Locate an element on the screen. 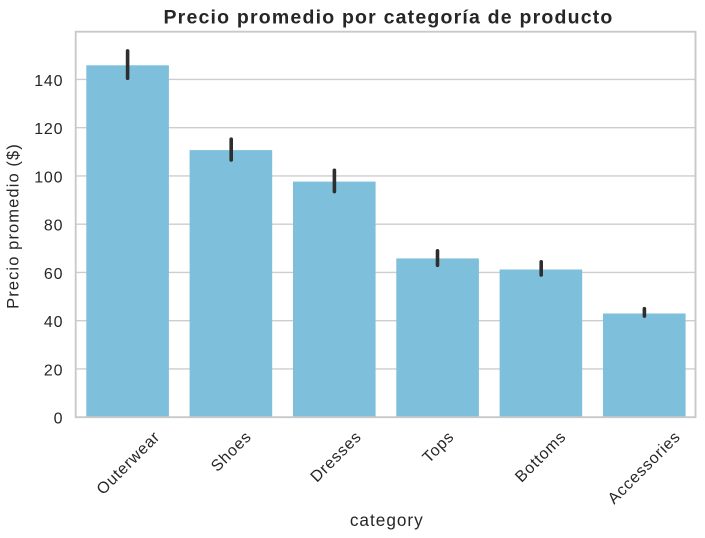  svg-text: Precio promedio ($) is located at coordinates (14, 226).